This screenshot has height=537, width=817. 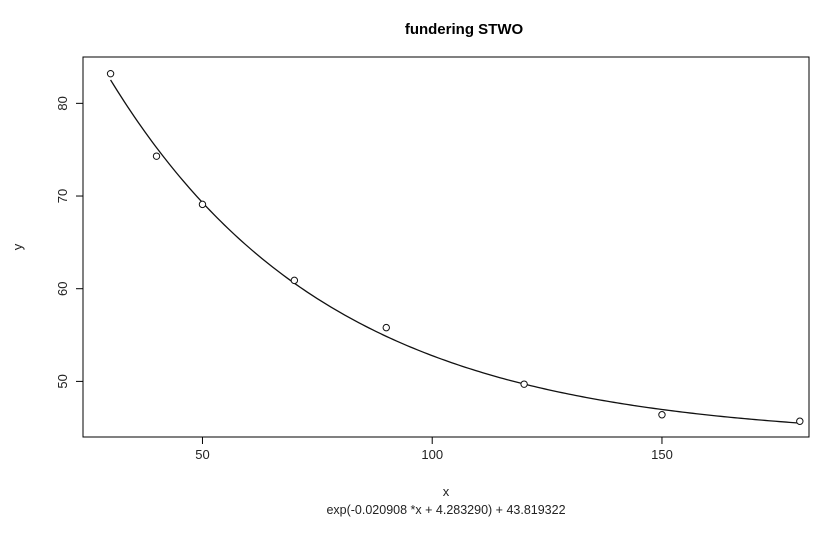 What do you see at coordinates (446, 491) in the screenshot?
I see `x-axis-label: x` at bounding box center [446, 491].